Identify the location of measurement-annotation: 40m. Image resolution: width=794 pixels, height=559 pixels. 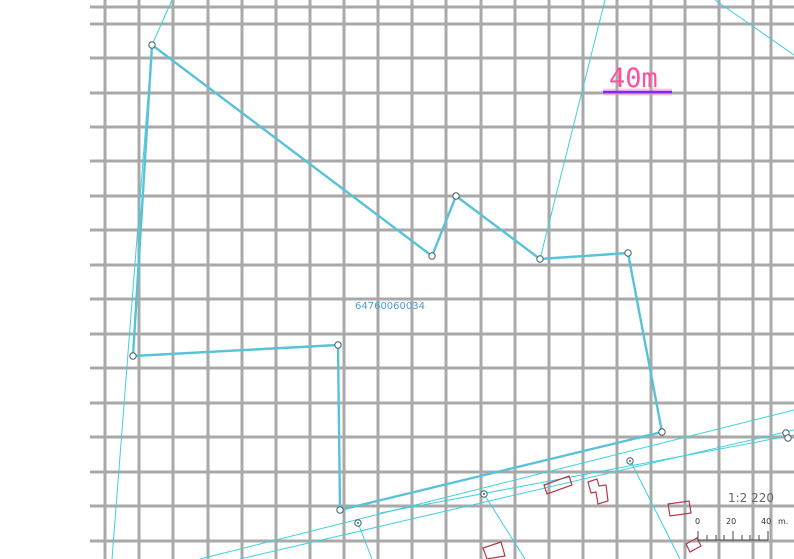
(637, 79).